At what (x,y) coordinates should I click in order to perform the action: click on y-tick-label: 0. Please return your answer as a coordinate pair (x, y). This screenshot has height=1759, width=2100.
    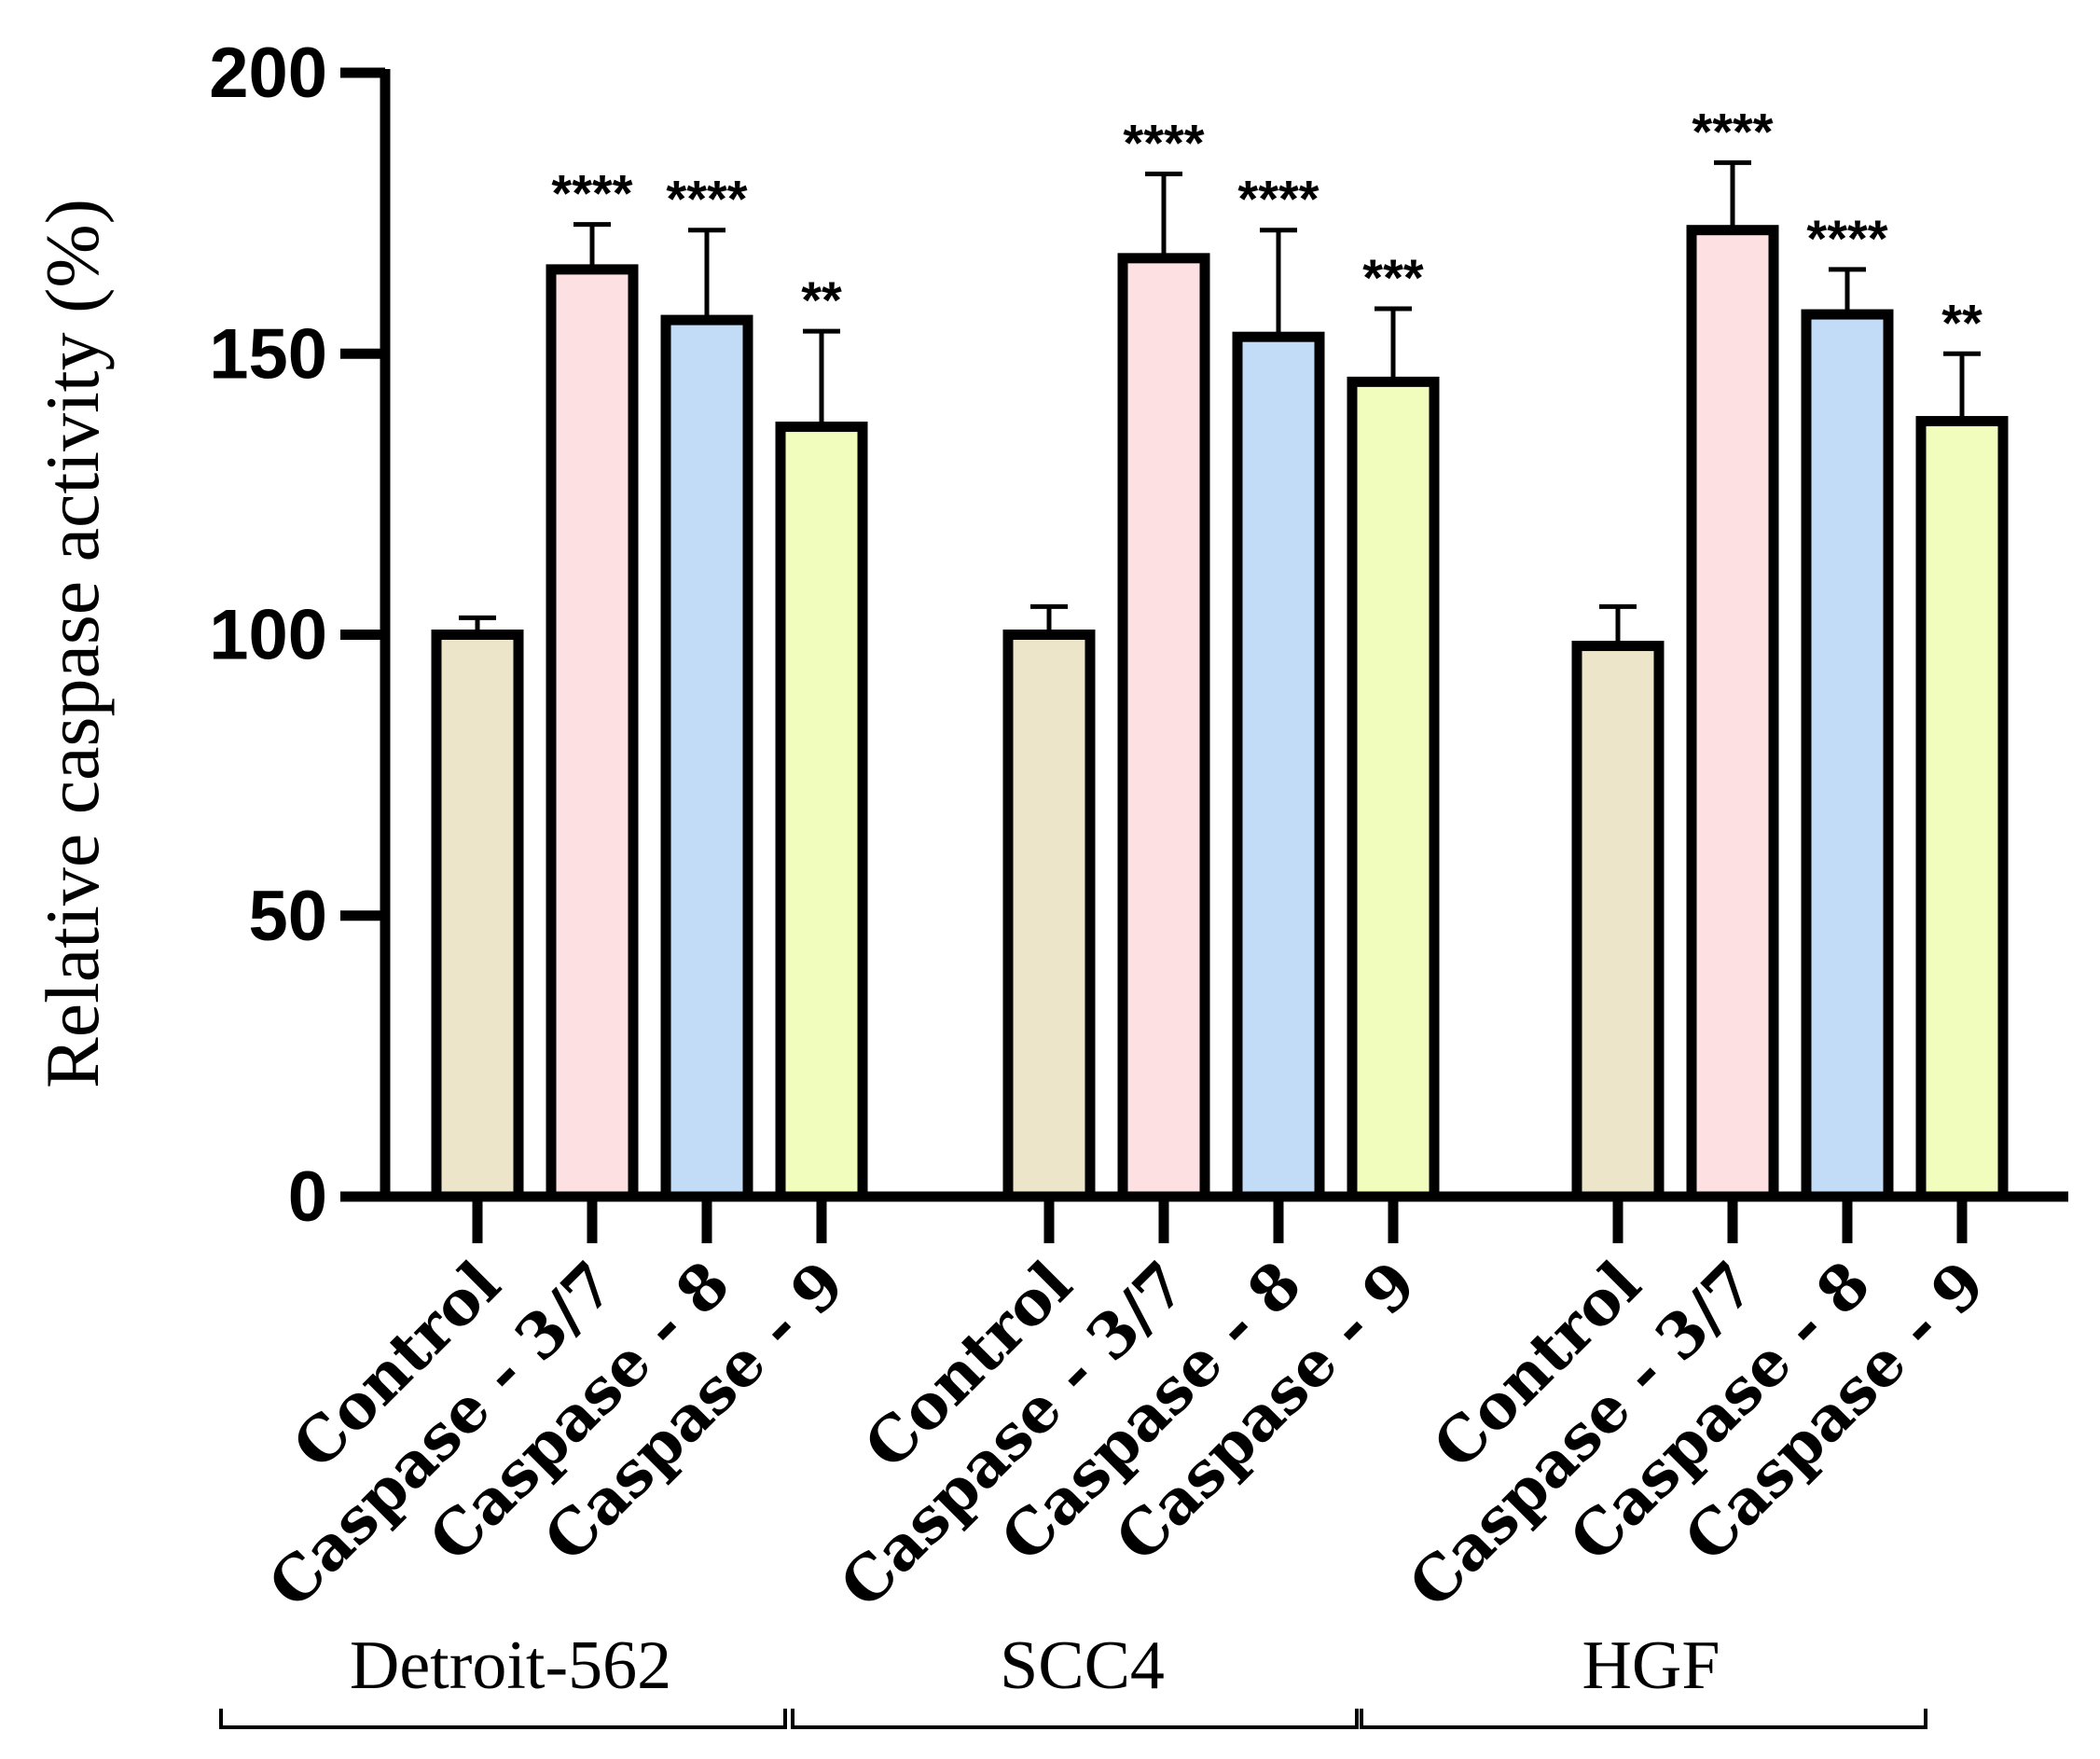
    Looking at the image, I should click on (307, 1197).